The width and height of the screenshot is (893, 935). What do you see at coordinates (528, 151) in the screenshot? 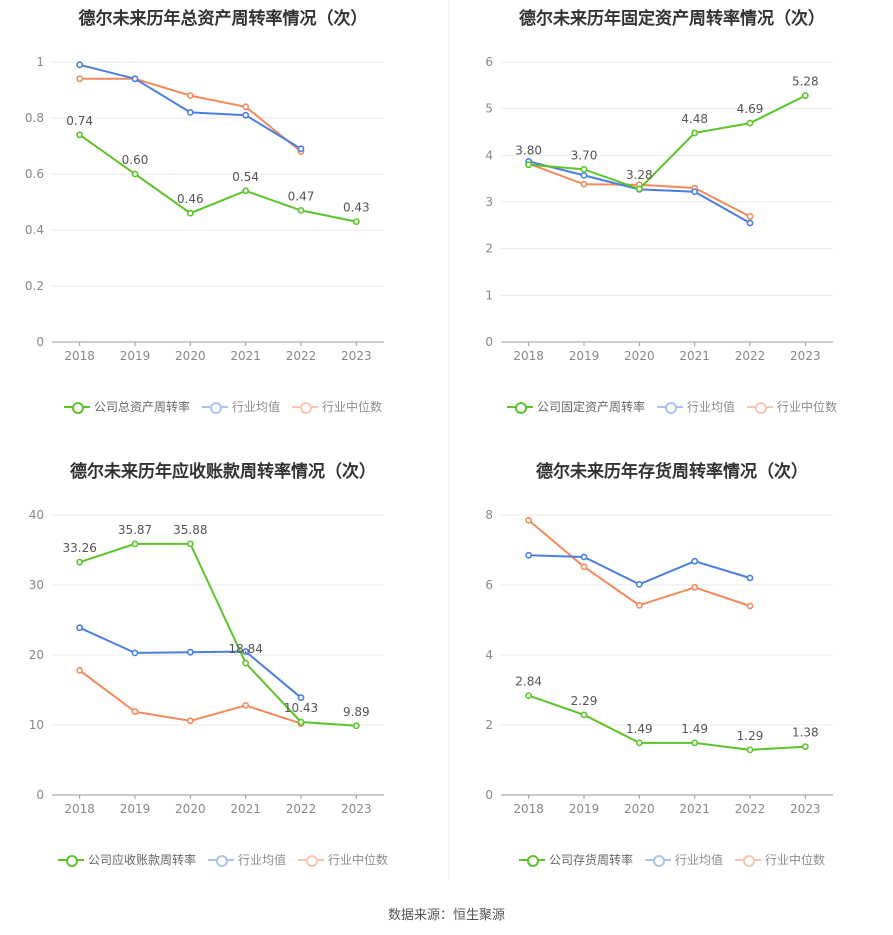
I see `data-label: 3.80` at bounding box center [528, 151].